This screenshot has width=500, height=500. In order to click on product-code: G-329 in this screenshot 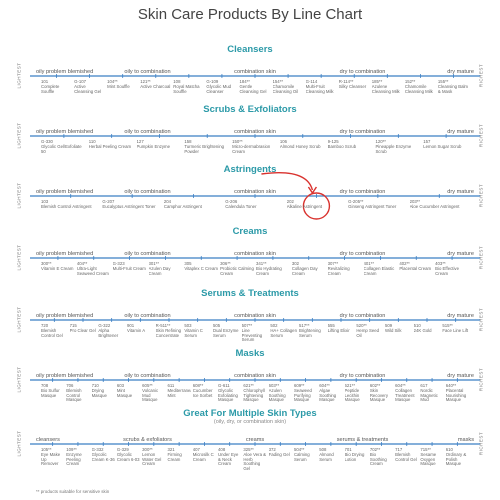, I will do `click(122, 450)`.